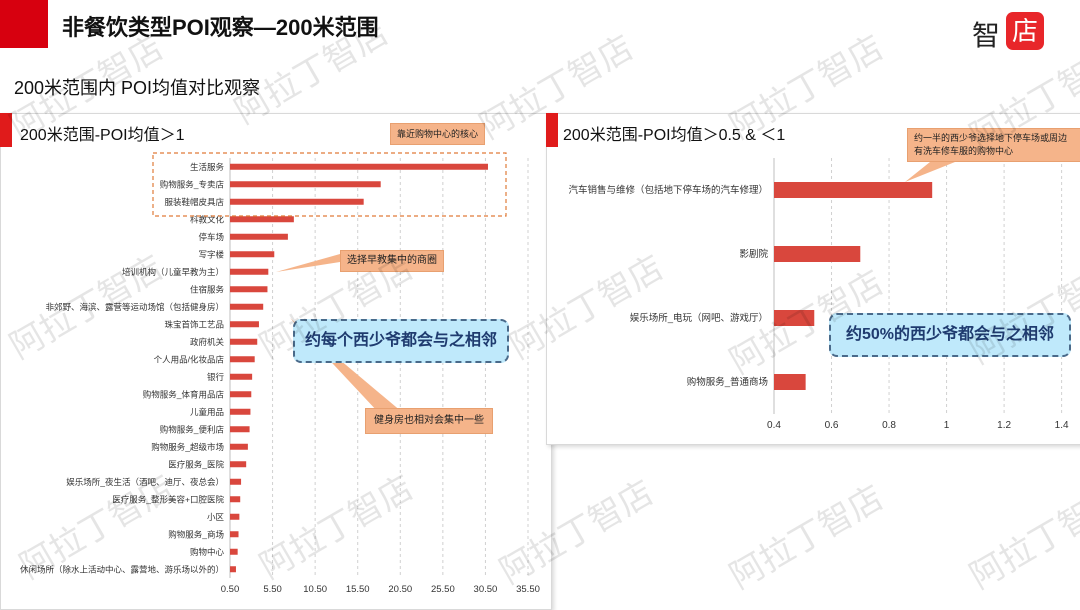 This screenshot has width=1080, height=610. What do you see at coordinates (429, 421) in the screenshot?
I see `callout-bottom-left: 健身房也相对会集中一些` at bounding box center [429, 421].